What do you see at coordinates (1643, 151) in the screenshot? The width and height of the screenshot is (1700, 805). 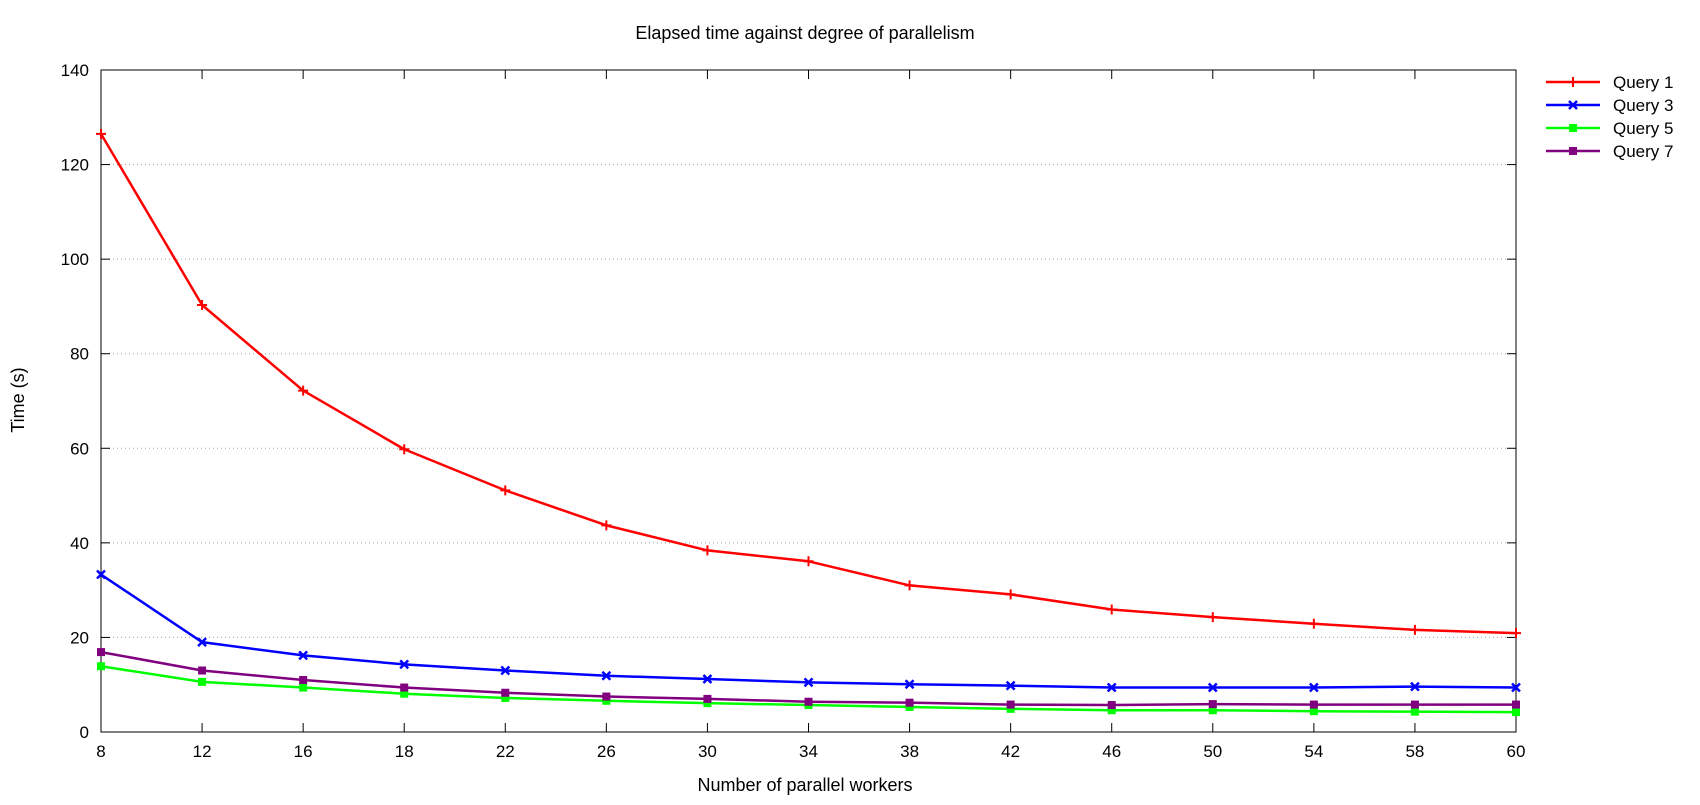 I see `legend-label: Query 7` at bounding box center [1643, 151].